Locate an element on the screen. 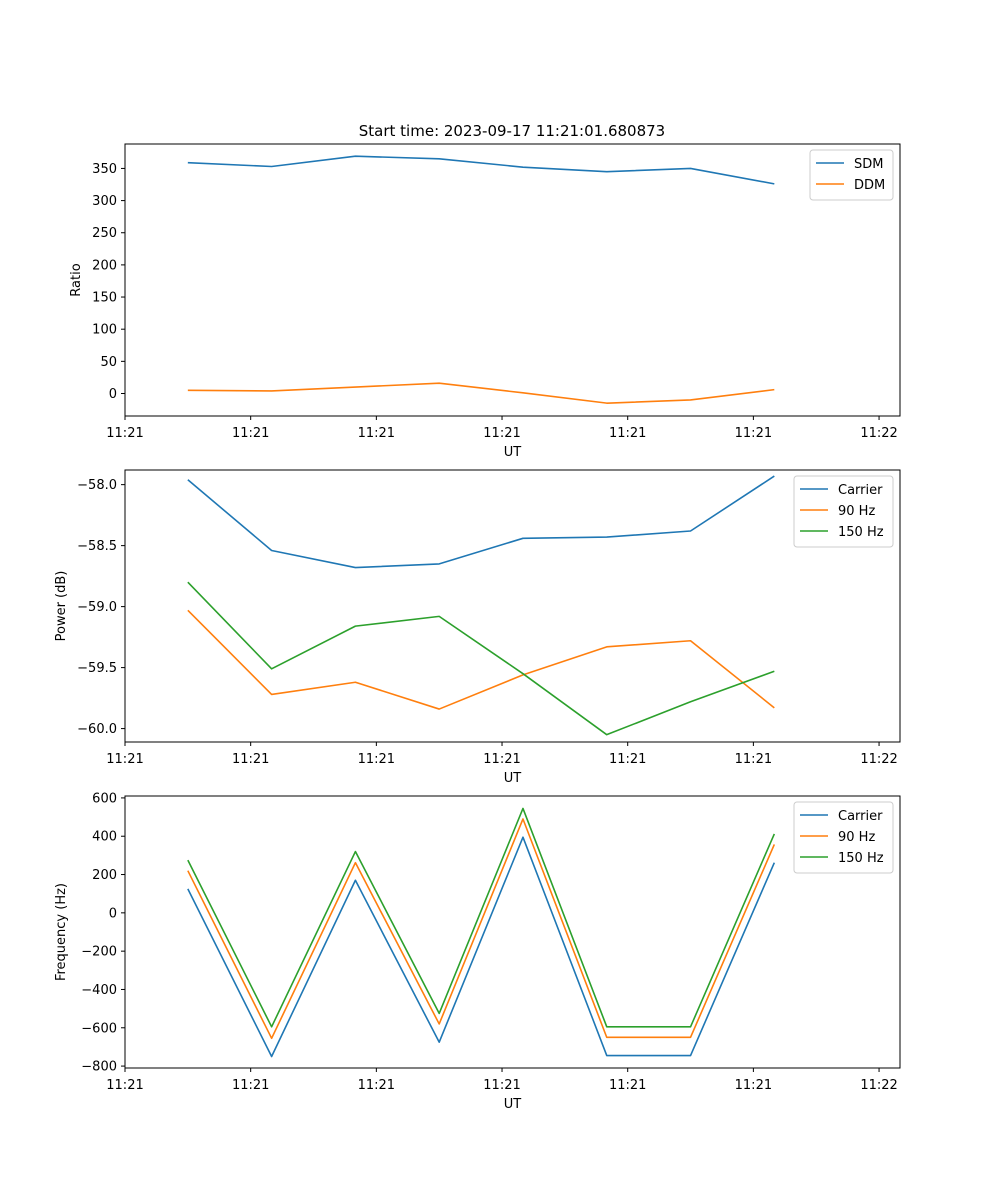 The image size is (1000, 1200). ratio-legend-label: DDM is located at coordinates (869, 185).